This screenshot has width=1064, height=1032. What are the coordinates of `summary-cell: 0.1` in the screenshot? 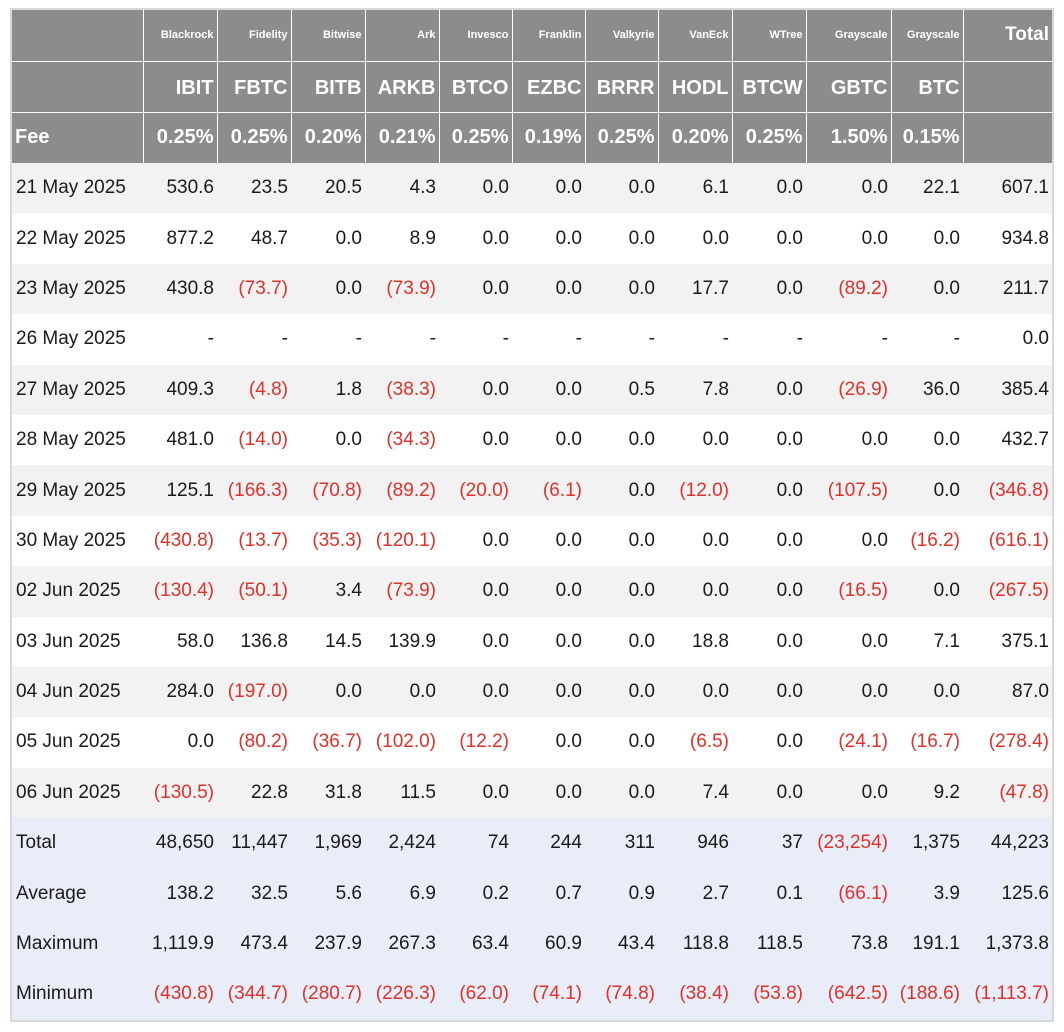 It's located at (769, 893).